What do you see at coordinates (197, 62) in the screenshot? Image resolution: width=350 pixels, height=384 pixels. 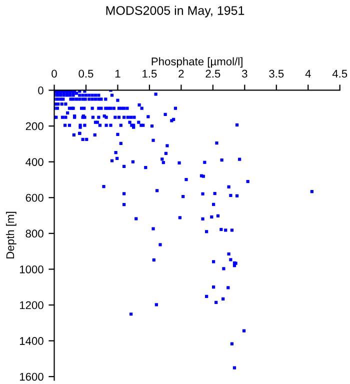 I see `x-axis-title: Phosphate [µmol/l]` at bounding box center [197, 62].